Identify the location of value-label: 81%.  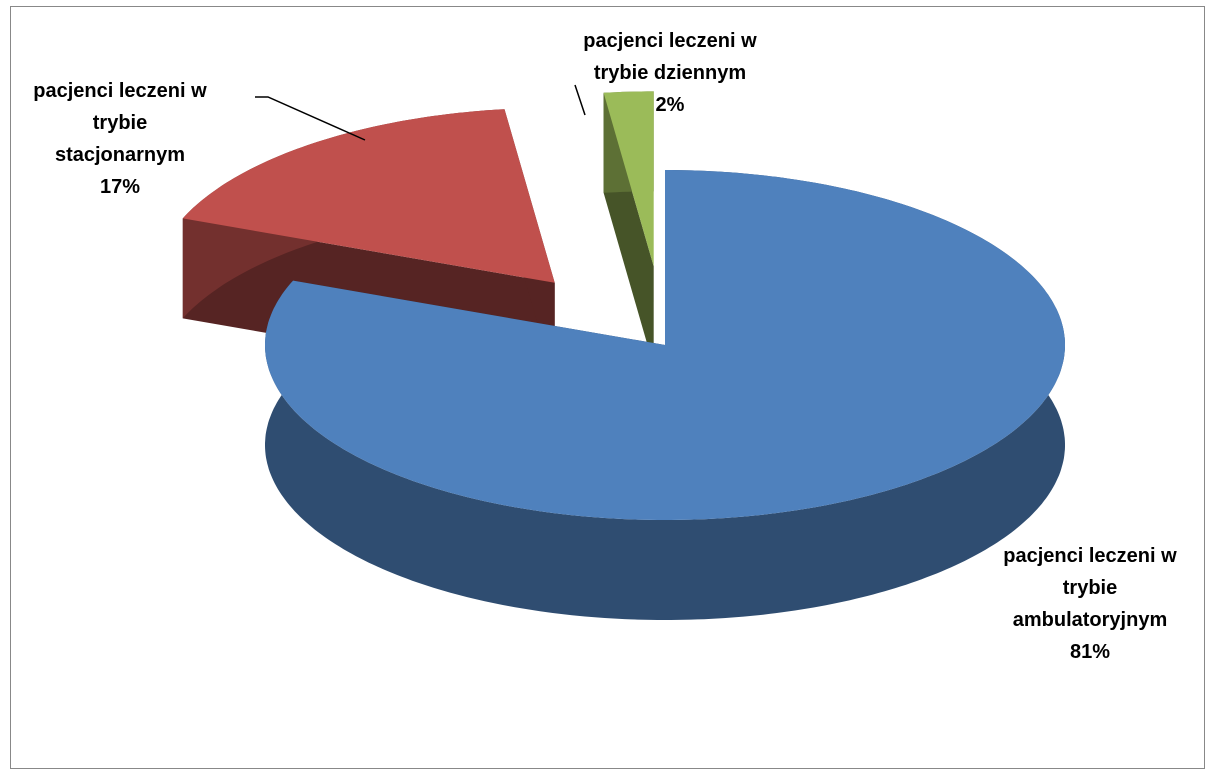
(1090, 652).